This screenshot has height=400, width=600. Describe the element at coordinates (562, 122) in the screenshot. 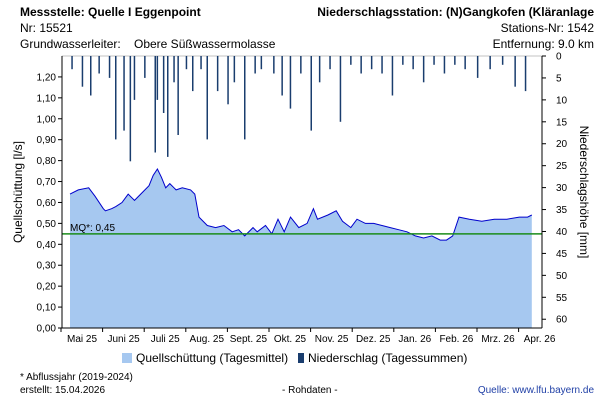

I see `y2-tick-label: 15` at that location.